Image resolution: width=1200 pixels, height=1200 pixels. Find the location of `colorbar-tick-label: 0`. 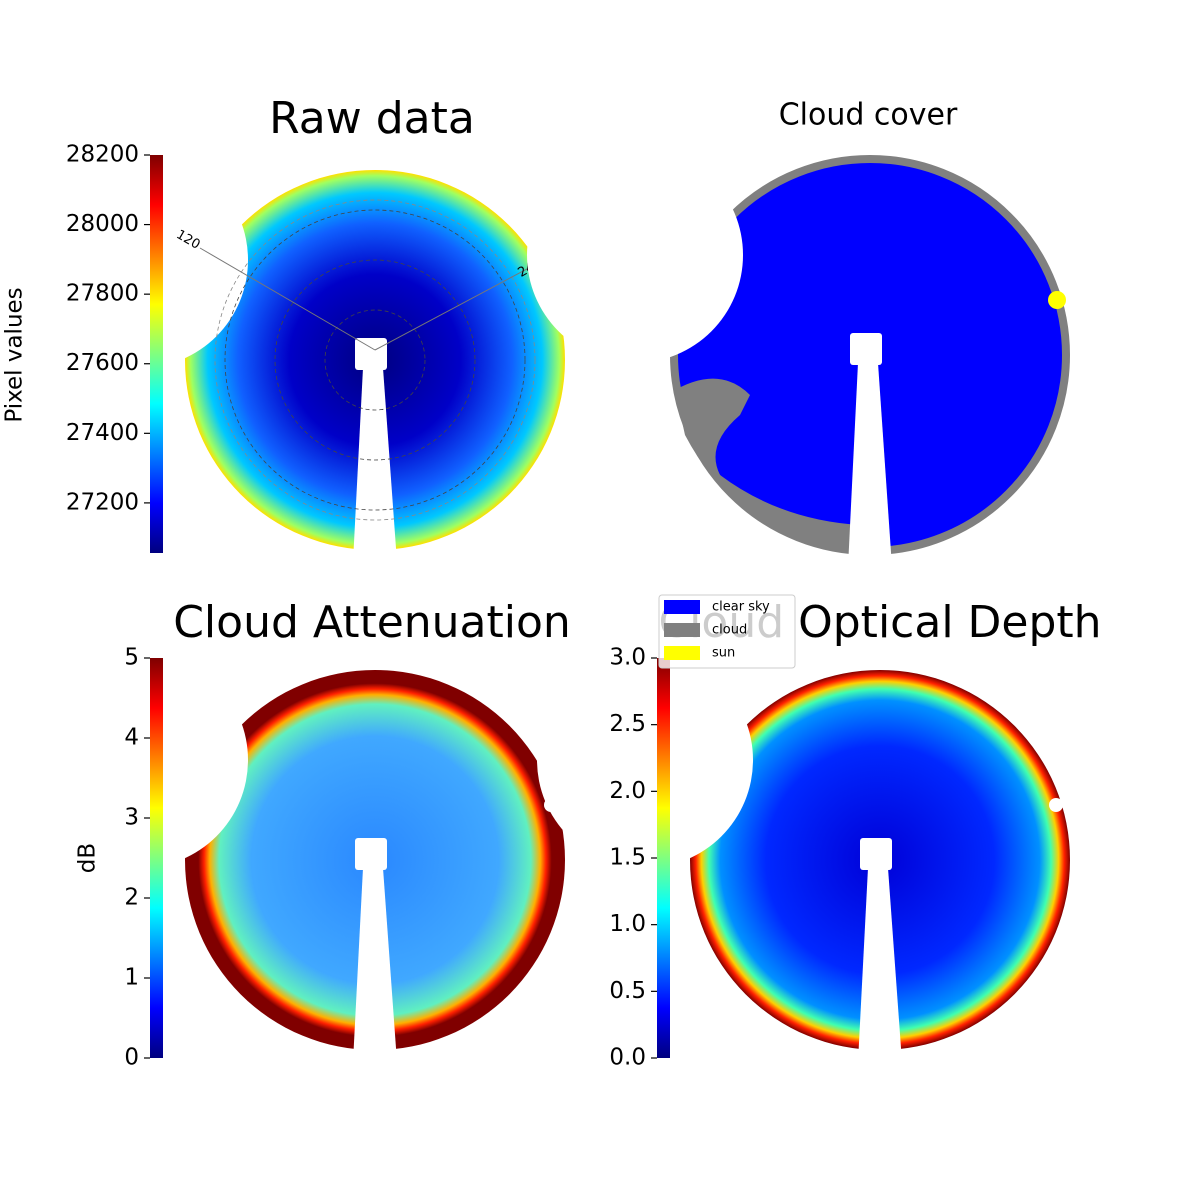

colorbar-tick-label: 0 is located at coordinates (131, 1058).